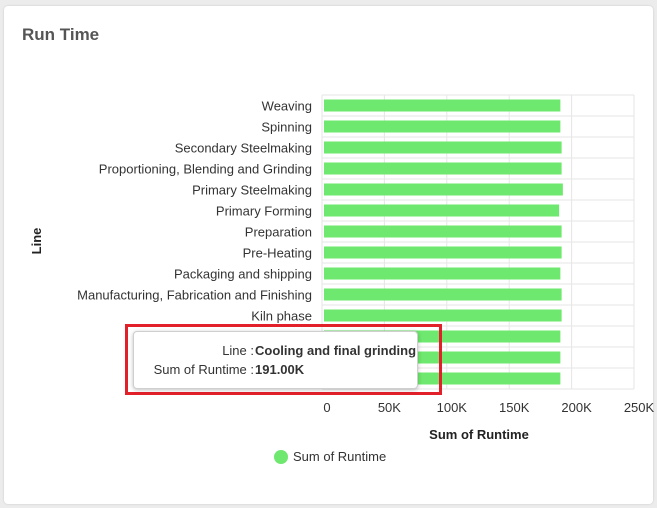  Describe the element at coordinates (281, 316) in the screenshot. I see `category-label: Kiln phase` at that location.